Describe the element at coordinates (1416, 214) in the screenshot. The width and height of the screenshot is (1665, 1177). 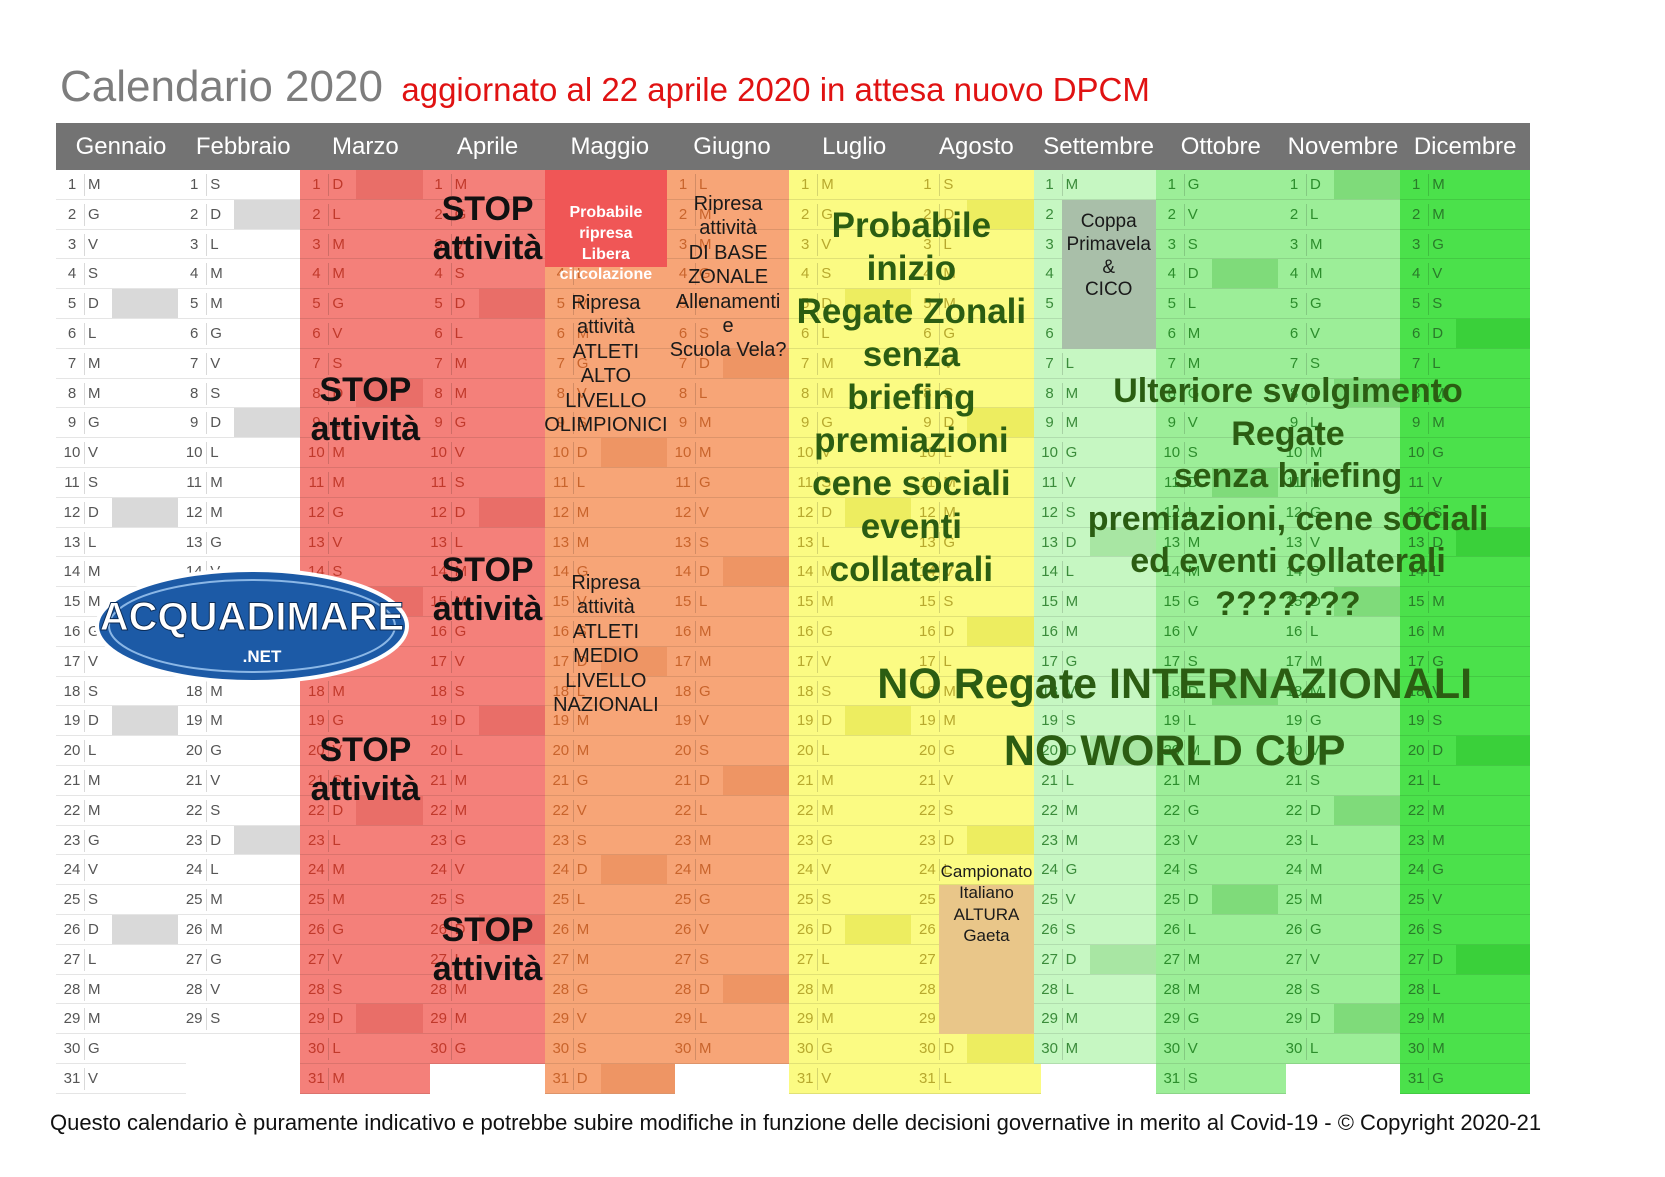
I see `day-number: 2` at that location.